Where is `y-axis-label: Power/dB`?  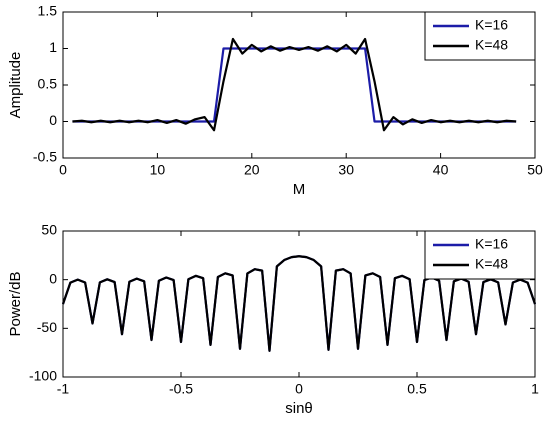
y-axis-label: Power/dB is located at coordinates (15, 303).